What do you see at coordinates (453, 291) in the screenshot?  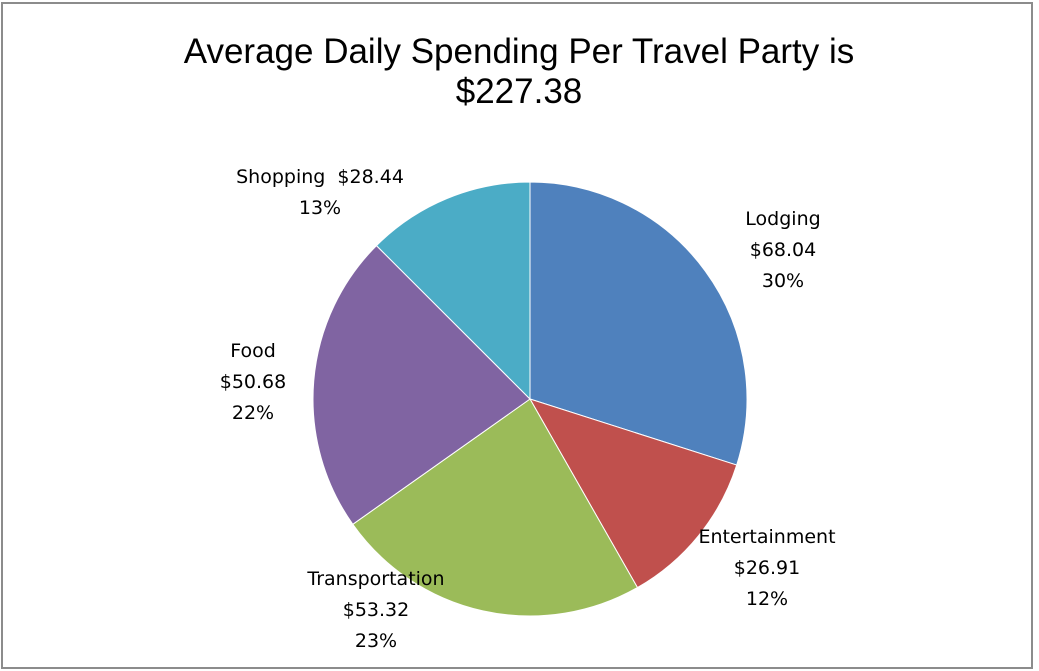 I see `pie-slice-shopping` at bounding box center [453, 291].